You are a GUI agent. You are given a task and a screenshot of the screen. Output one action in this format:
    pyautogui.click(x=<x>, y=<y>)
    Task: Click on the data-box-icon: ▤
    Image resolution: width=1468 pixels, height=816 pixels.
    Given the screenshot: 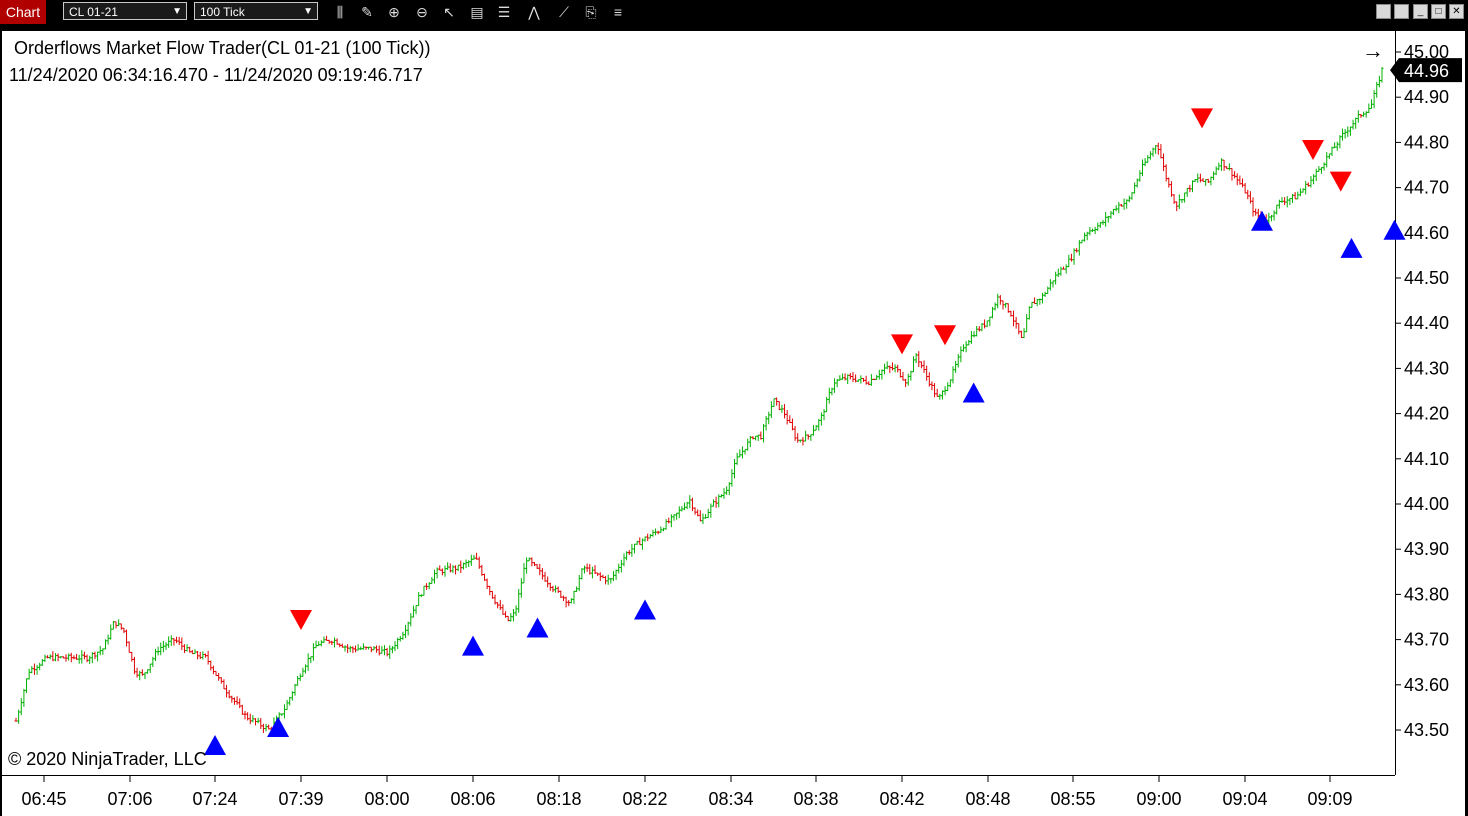 What is the action you would take?
    pyautogui.click(x=477, y=12)
    